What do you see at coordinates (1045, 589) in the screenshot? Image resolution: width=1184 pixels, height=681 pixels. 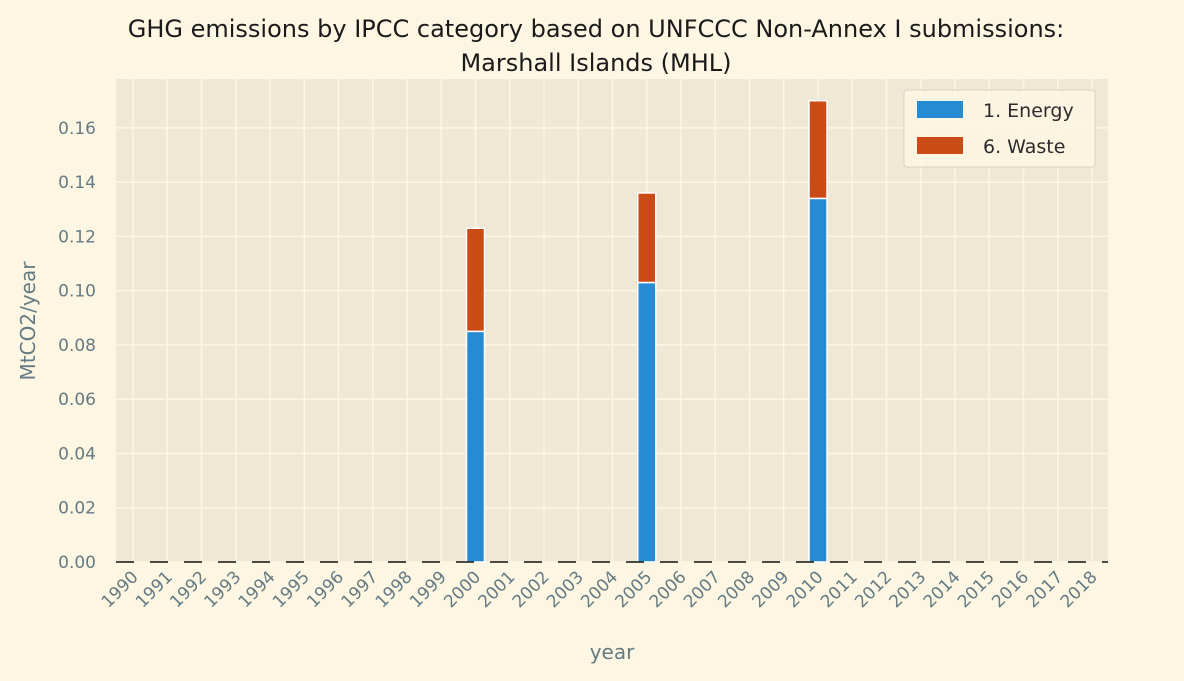 I see `x-tick-label: 2017` at bounding box center [1045, 589].